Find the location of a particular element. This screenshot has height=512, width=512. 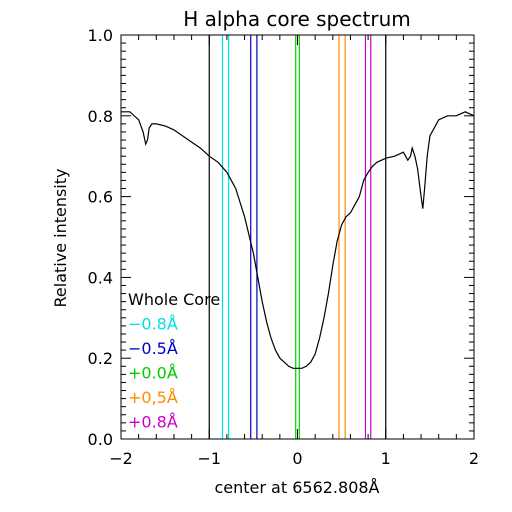

legend-entry-1: −0.8Å is located at coordinates (153, 324).